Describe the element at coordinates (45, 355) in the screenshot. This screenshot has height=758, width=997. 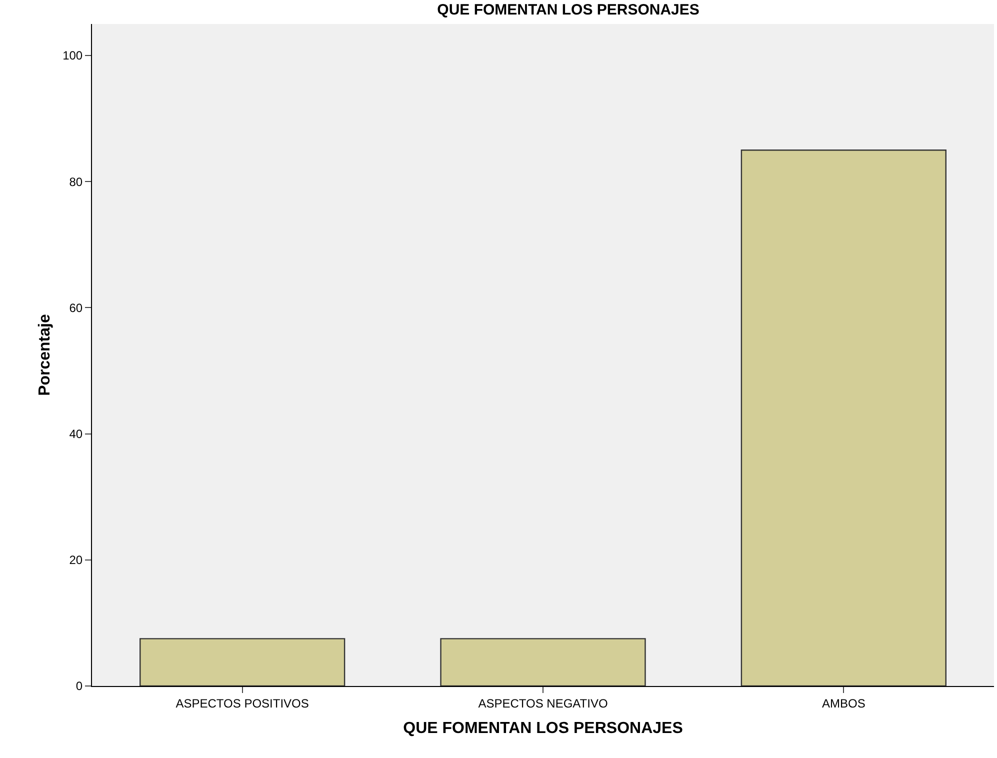
I see `y-axis-title: Porcentaje` at that location.